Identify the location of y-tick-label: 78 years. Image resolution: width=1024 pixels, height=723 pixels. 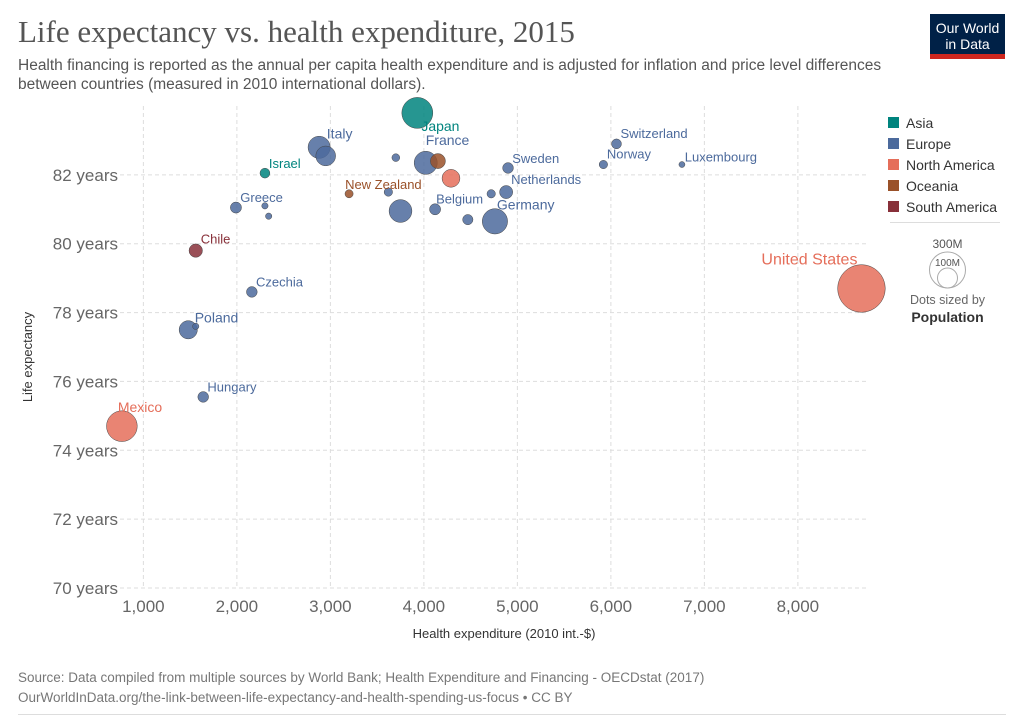
(85, 313).